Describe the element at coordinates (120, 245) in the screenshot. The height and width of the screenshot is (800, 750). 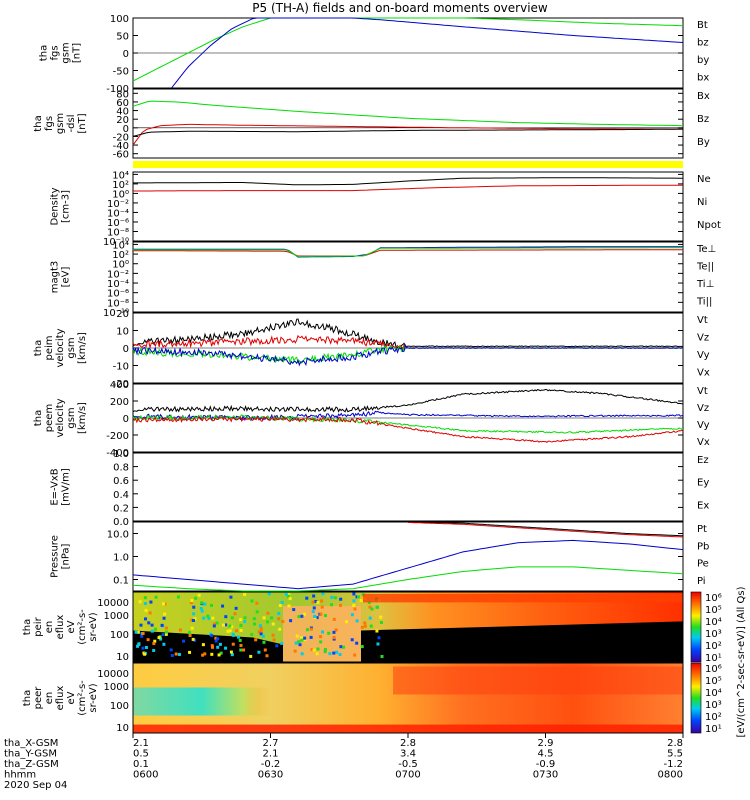
I see `y-tick-label: 10⁴` at that location.